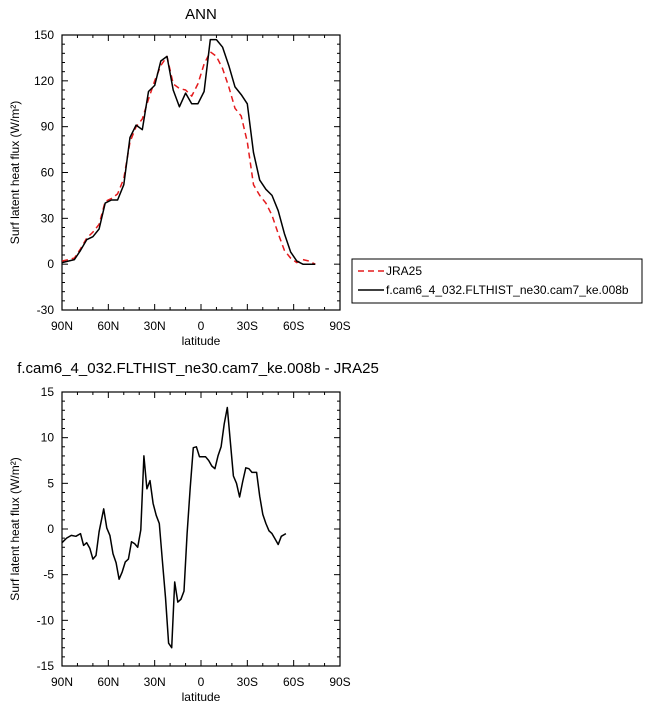 Image resolution: width=650 pixels, height=716 pixels. What do you see at coordinates (44, 35) in the screenshot?
I see `y-tick-label: 150` at bounding box center [44, 35].